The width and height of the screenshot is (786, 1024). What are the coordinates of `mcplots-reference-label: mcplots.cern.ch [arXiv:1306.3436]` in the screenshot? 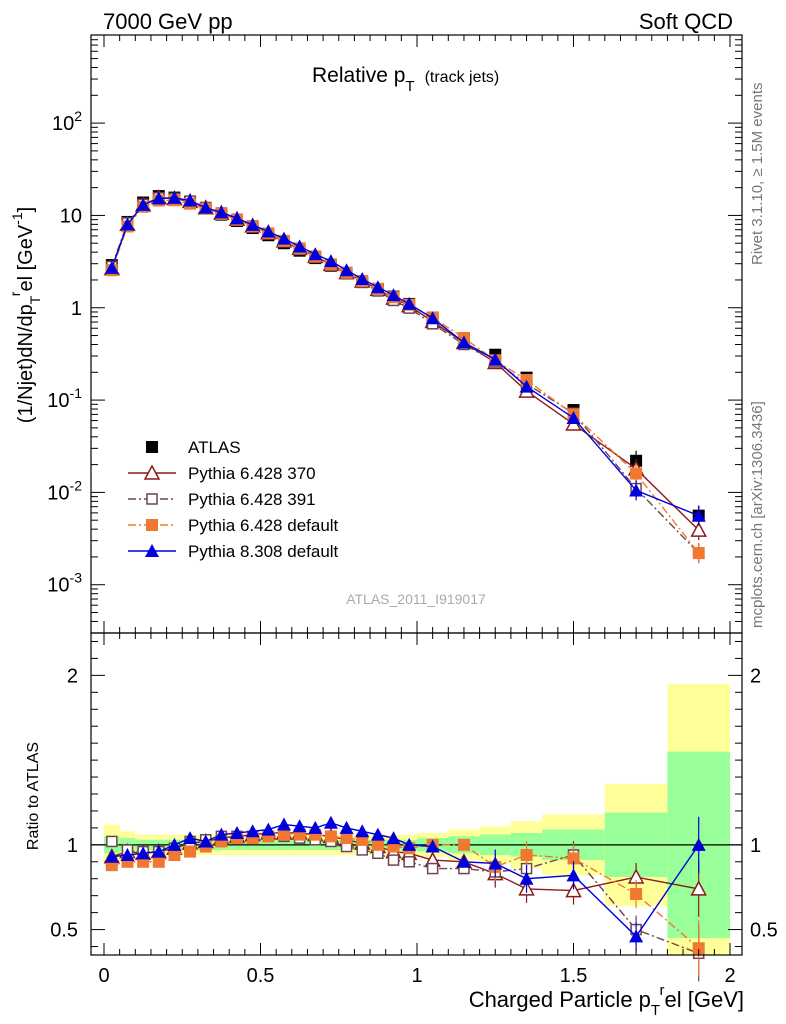 It's located at (757, 514).